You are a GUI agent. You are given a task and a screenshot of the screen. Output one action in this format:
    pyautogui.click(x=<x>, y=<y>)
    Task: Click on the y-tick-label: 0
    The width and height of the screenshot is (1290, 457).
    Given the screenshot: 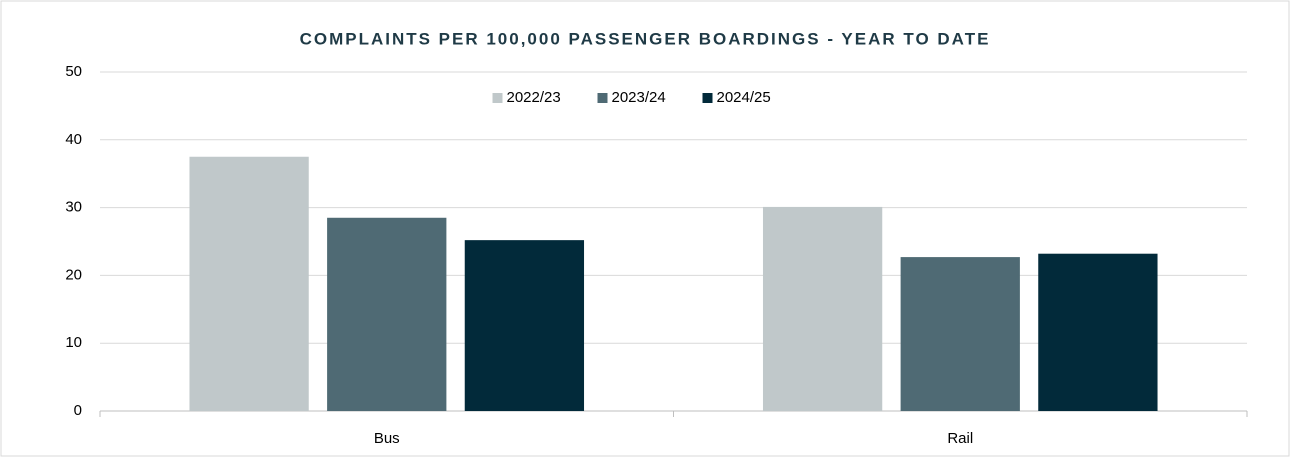 What is the action you would take?
    pyautogui.click(x=78, y=410)
    